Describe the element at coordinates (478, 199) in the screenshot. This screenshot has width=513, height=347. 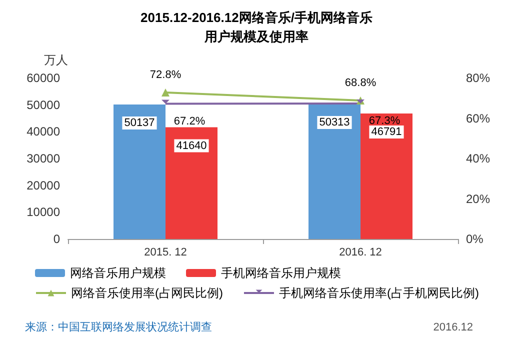
I see `y2-tick-label: 20%` at that location.